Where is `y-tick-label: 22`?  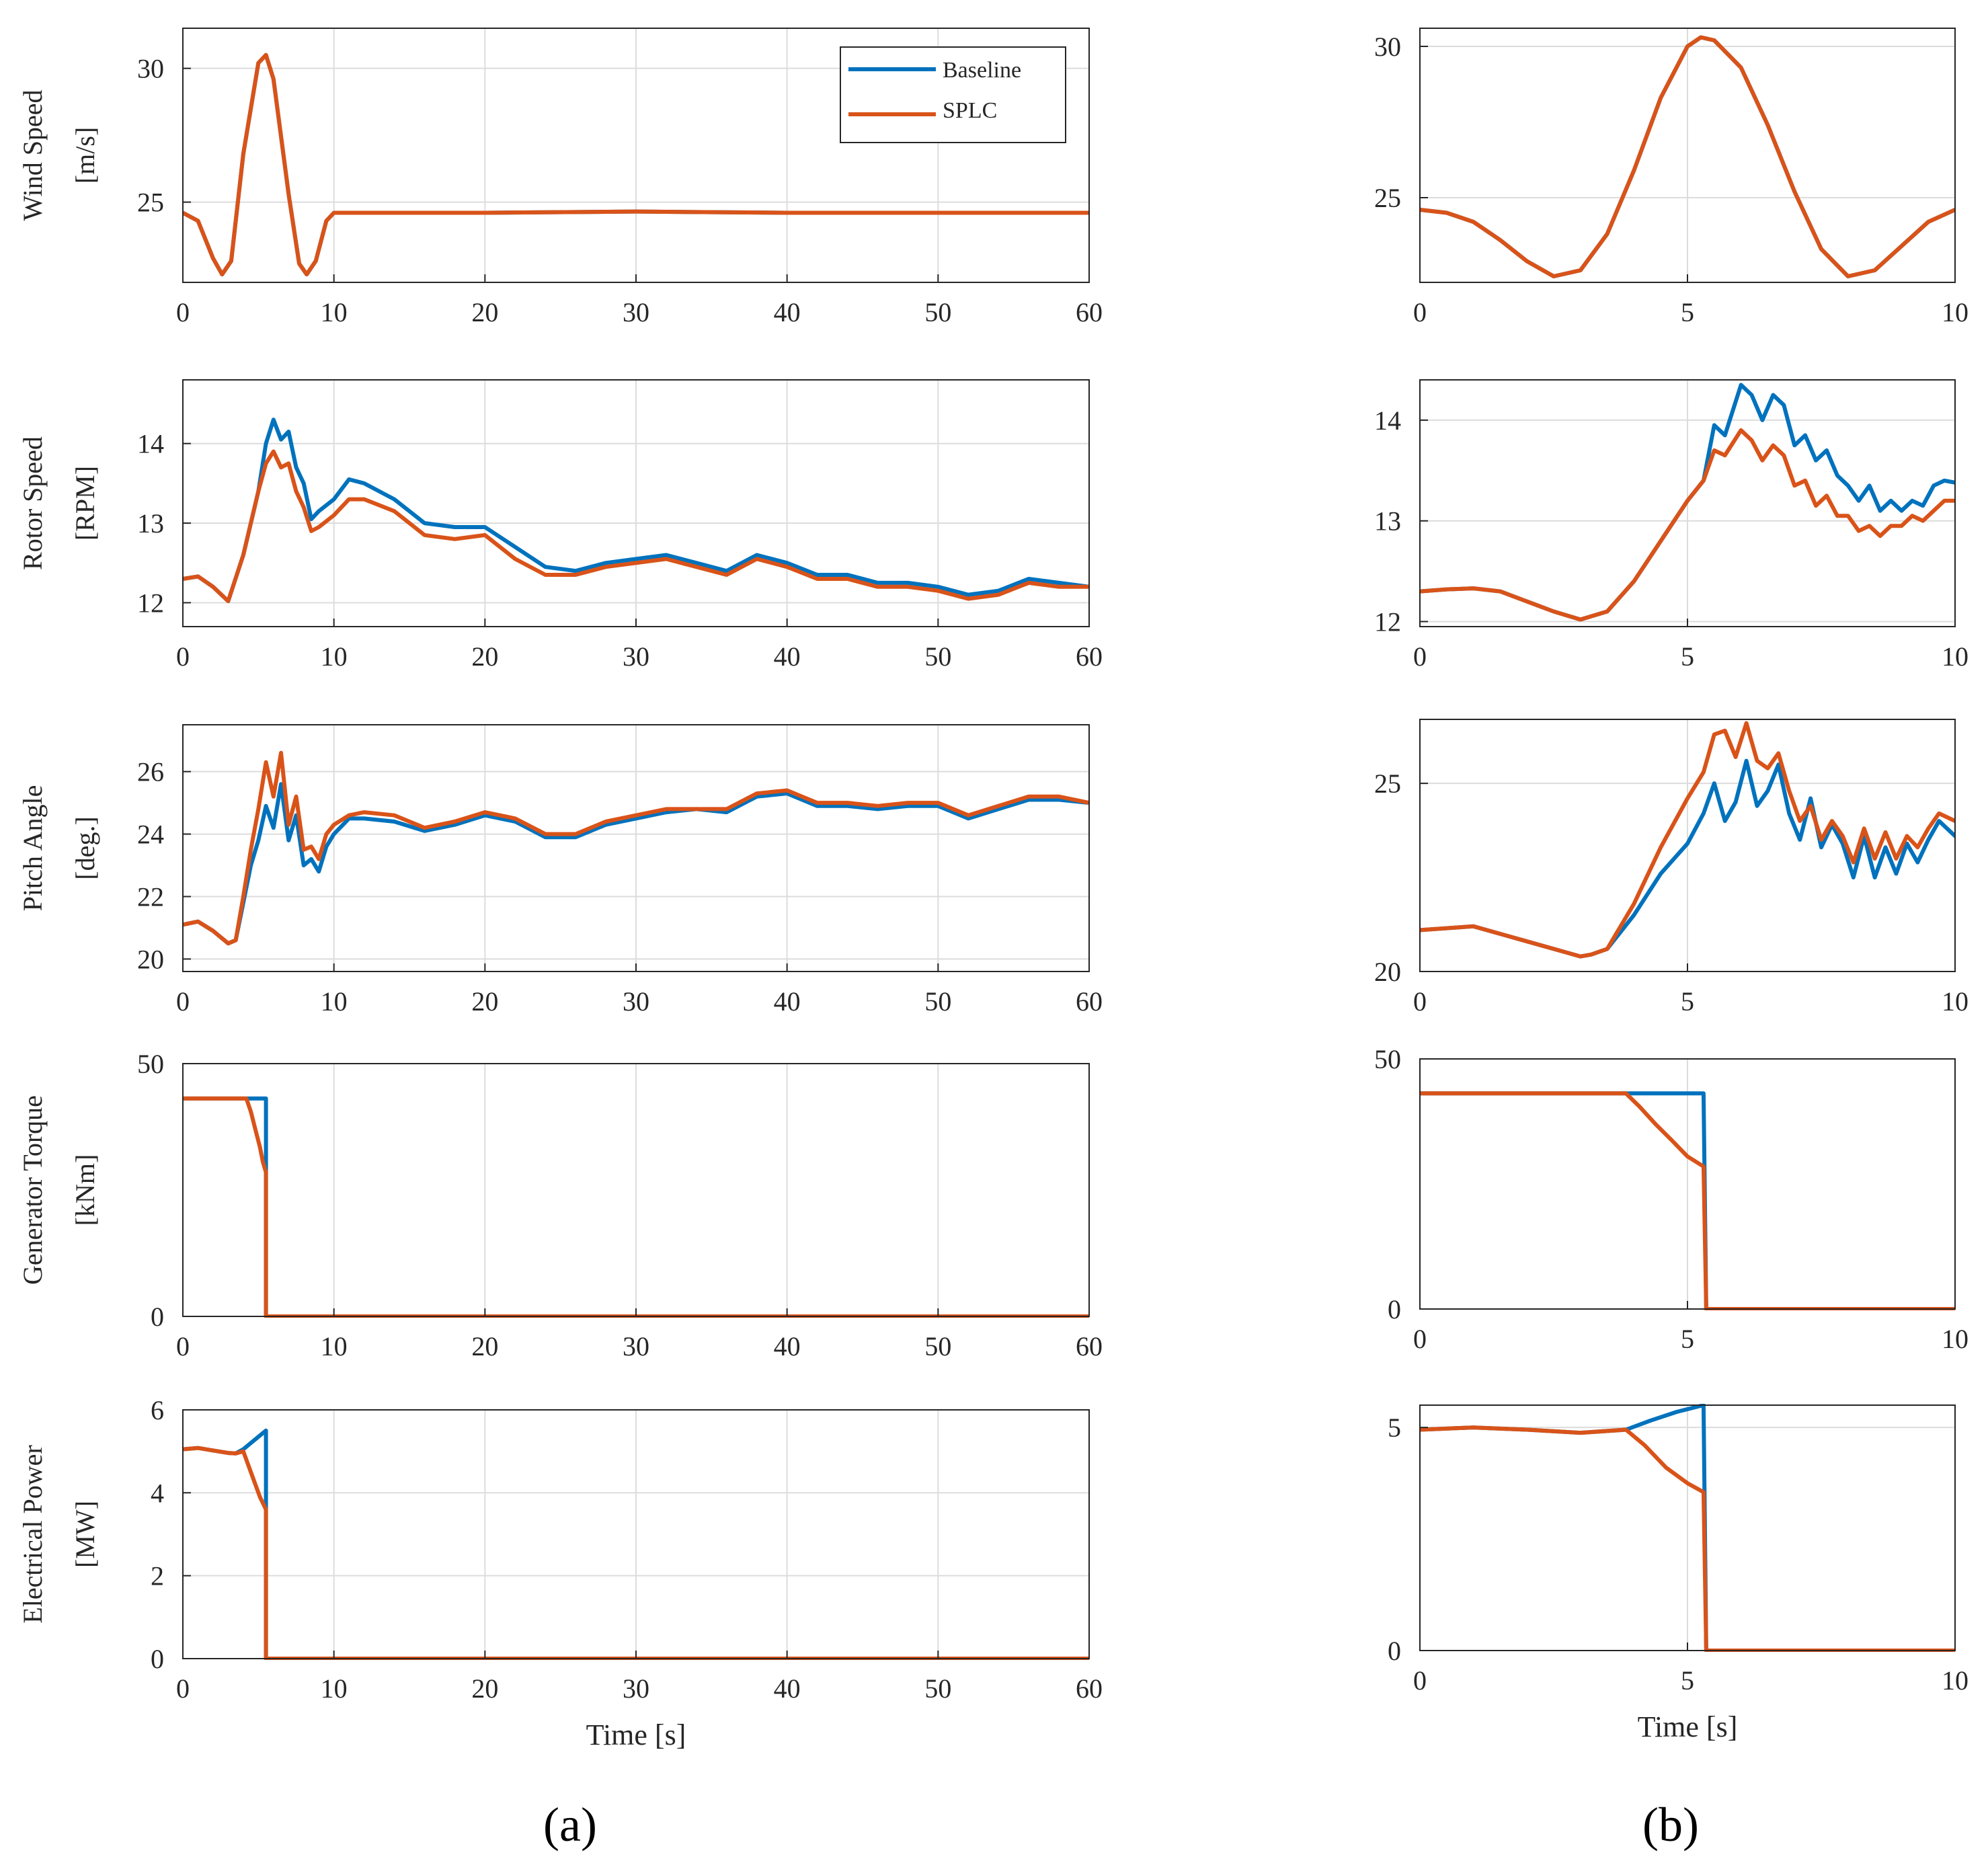 y-tick-label: 22 is located at coordinates (150, 897).